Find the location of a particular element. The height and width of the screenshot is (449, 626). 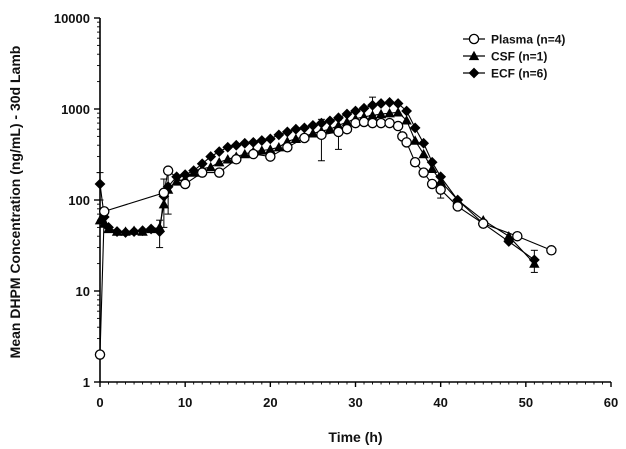

legend-item: Plasma (n=4) is located at coordinates (514, 40).